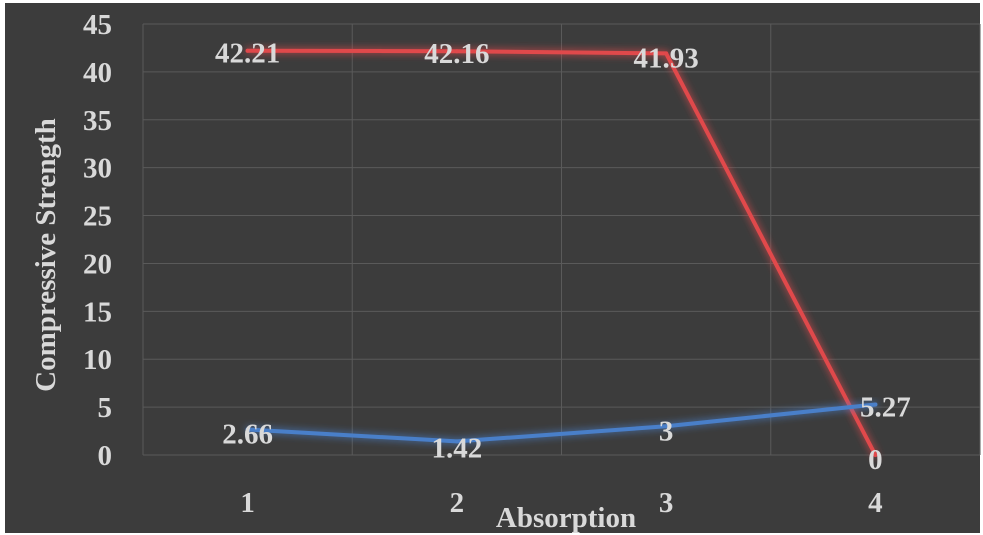 The width and height of the screenshot is (983, 535). What do you see at coordinates (105, 408) in the screenshot?
I see `y-tick-label: 5` at bounding box center [105, 408].